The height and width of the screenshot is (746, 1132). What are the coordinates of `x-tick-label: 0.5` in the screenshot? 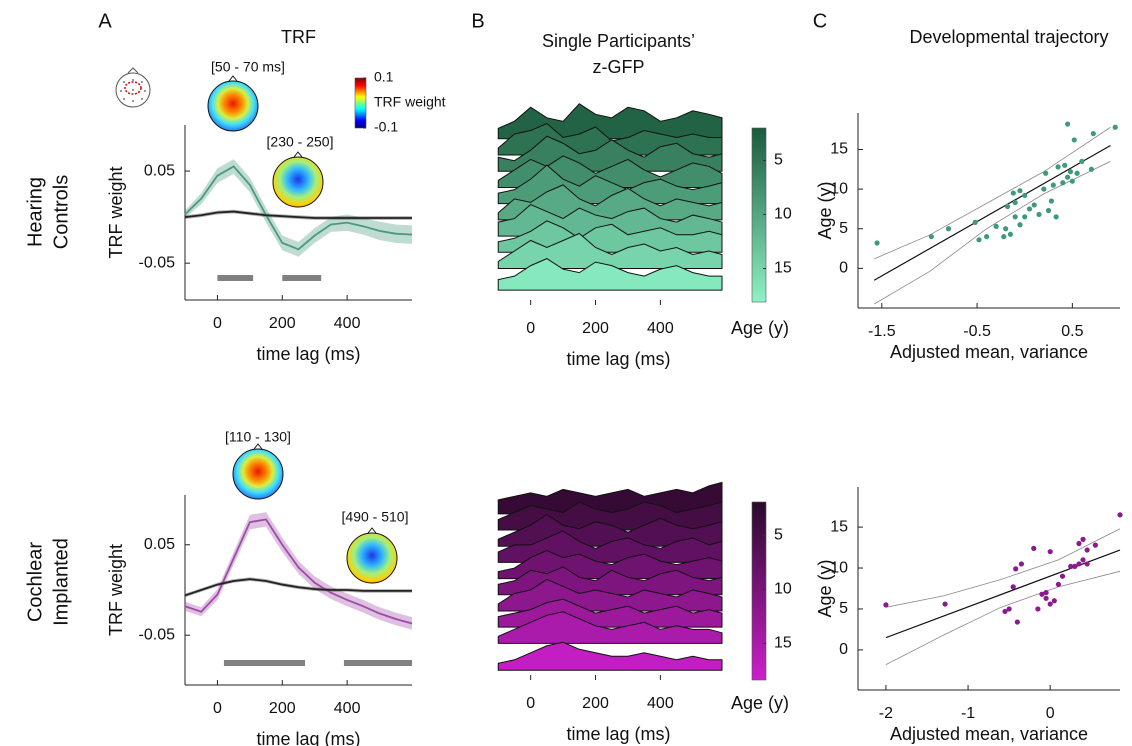 It's located at (1072, 331).